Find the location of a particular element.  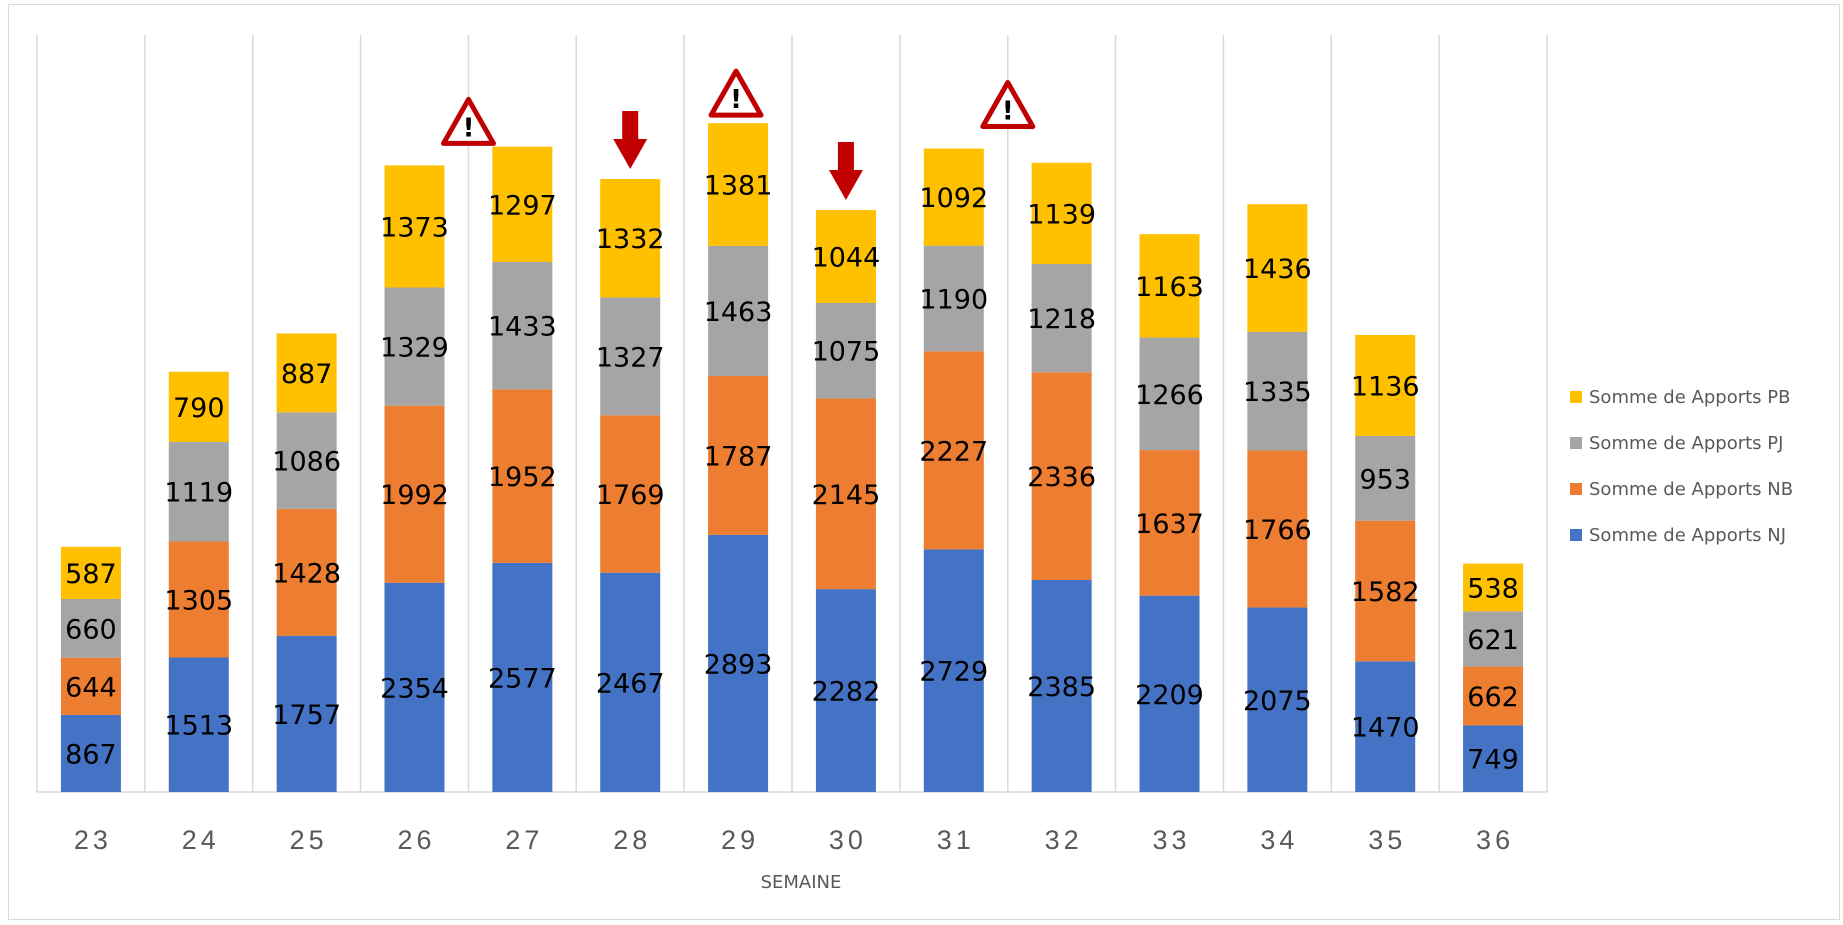

data-label: 1373 is located at coordinates (414, 227).